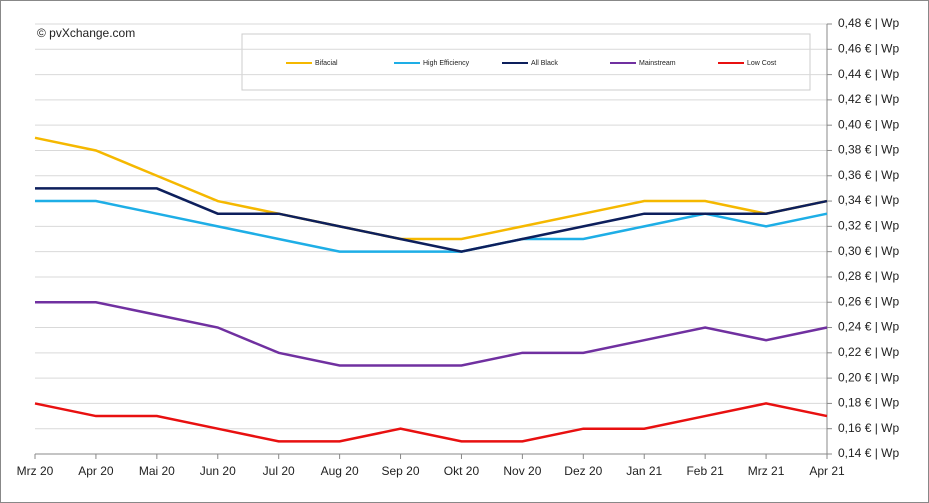 Image resolution: width=929 pixels, height=503 pixels. What do you see at coordinates (279, 471) in the screenshot?
I see `x-tick-label: Jul 20` at bounding box center [279, 471].